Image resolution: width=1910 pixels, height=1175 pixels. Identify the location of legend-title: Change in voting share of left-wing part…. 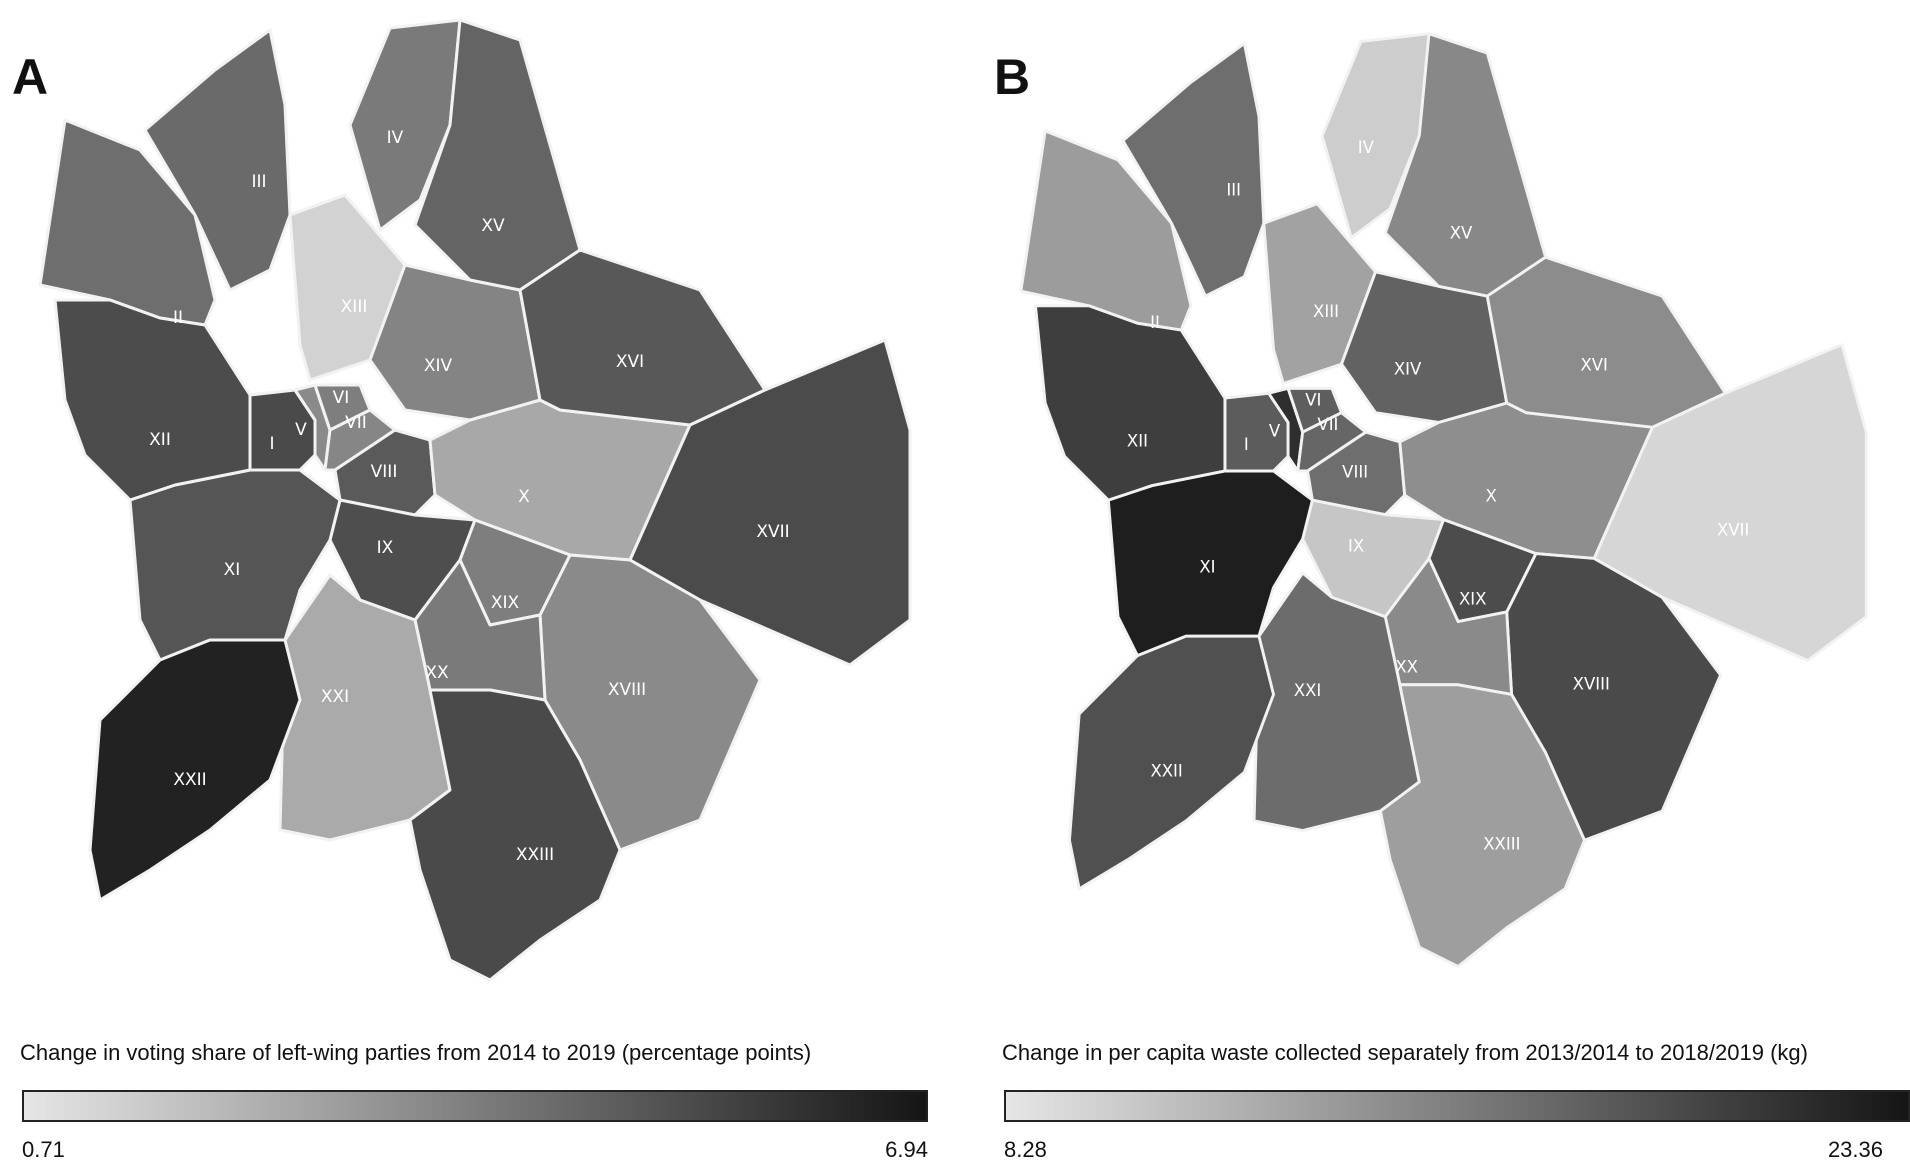
(416, 1052).